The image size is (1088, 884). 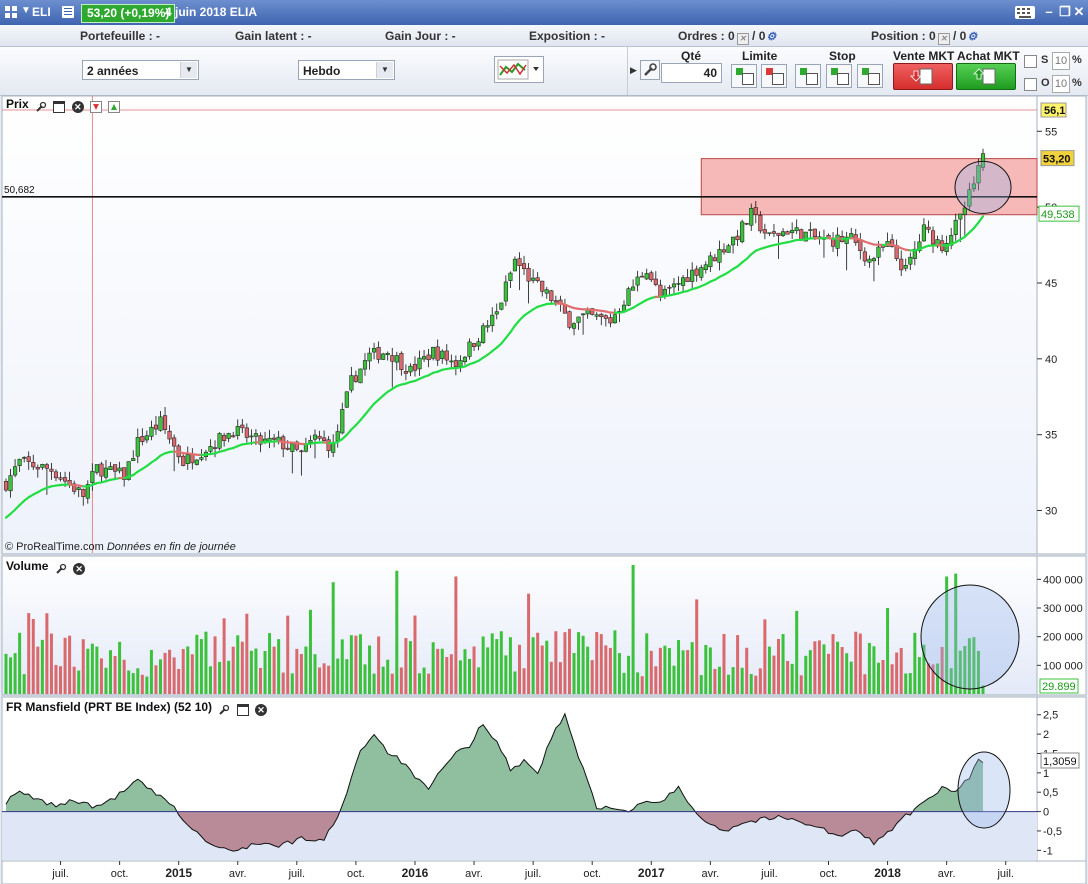 What do you see at coordinates (346, 70) in the screenshot?
I see `interval-select: Hebdo ▼` at bounding box center [346, 70].